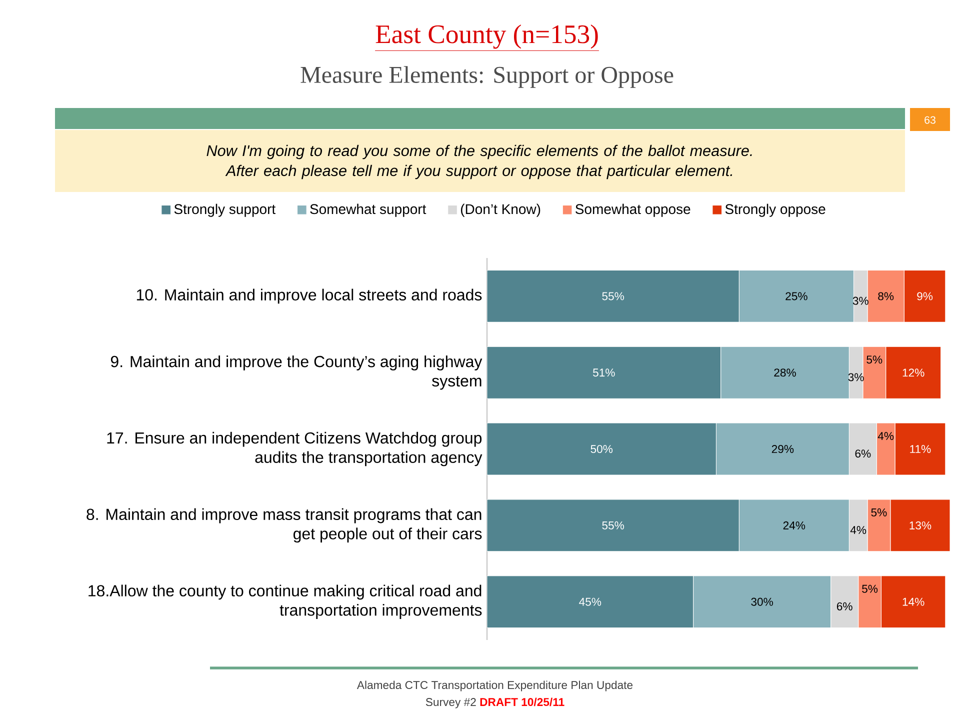 This screenshot has width=956, height=721. What do you see at coordinates (604, 372) in the screenshot?
I see `data-label: 51%` at bounding box center [604, 372].